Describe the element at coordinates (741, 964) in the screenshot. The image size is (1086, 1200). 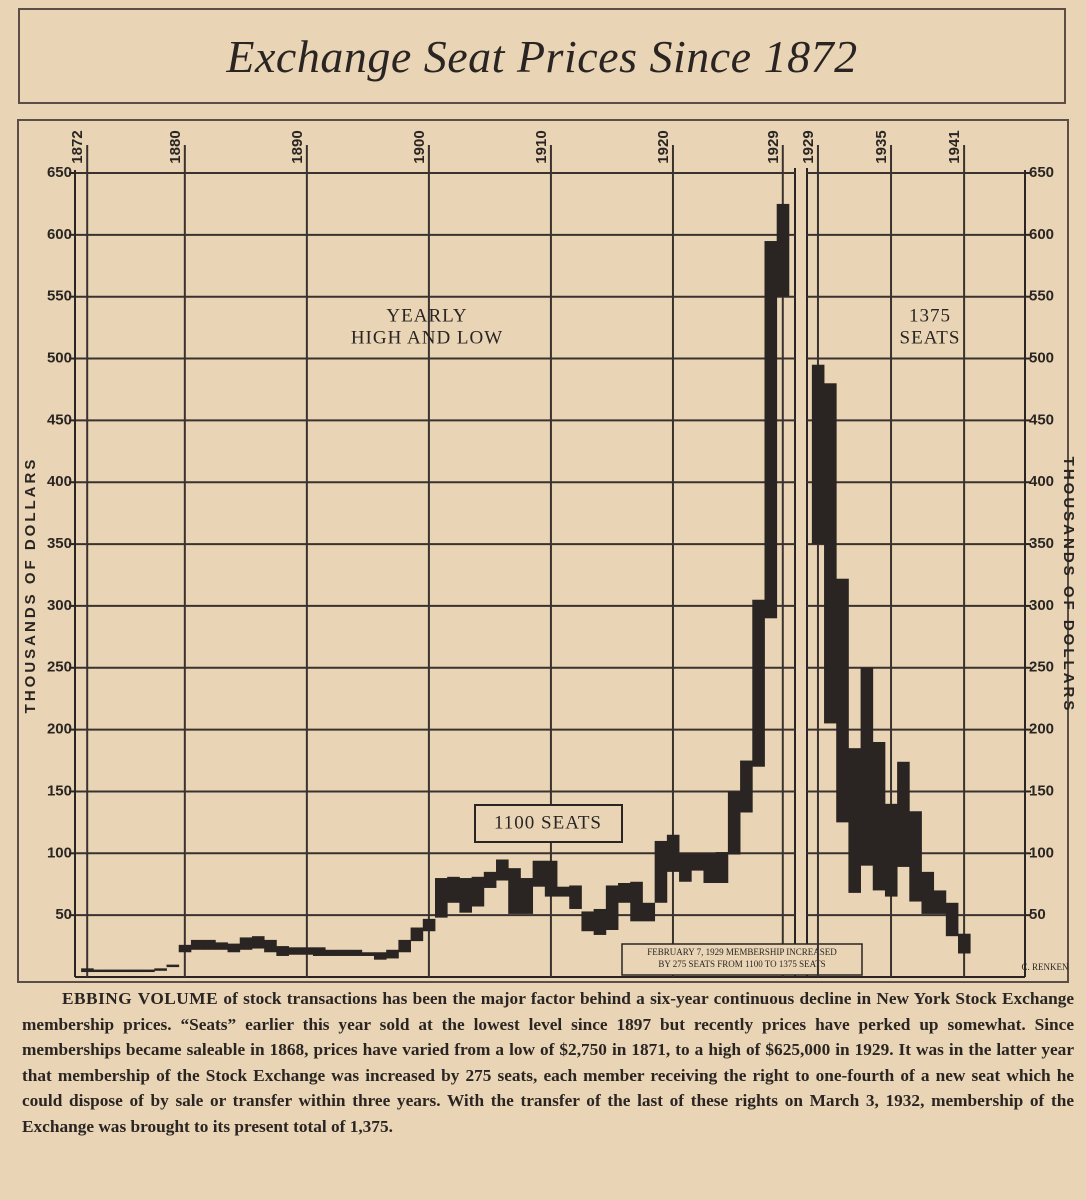
I see `note: BY 275 SEATS FROM 1100 TO 1375 SEATS` at that location.